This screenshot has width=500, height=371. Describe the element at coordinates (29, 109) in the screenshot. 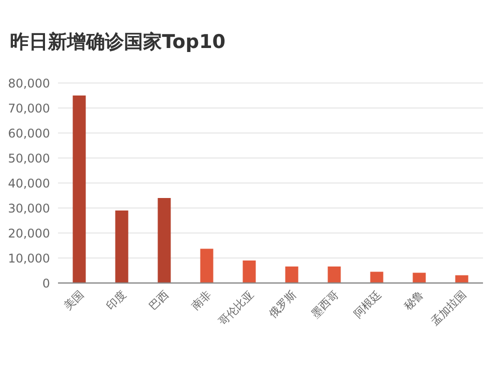

I see `y-tick-label: 70,000` at that location.